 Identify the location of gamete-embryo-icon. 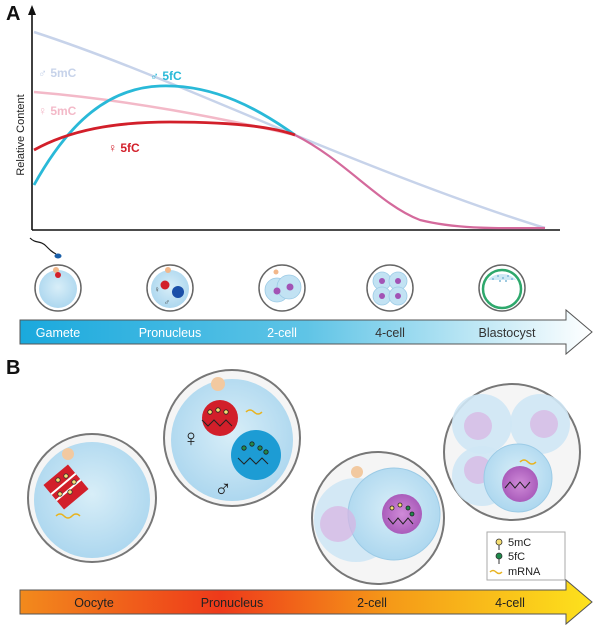
(58, 288).